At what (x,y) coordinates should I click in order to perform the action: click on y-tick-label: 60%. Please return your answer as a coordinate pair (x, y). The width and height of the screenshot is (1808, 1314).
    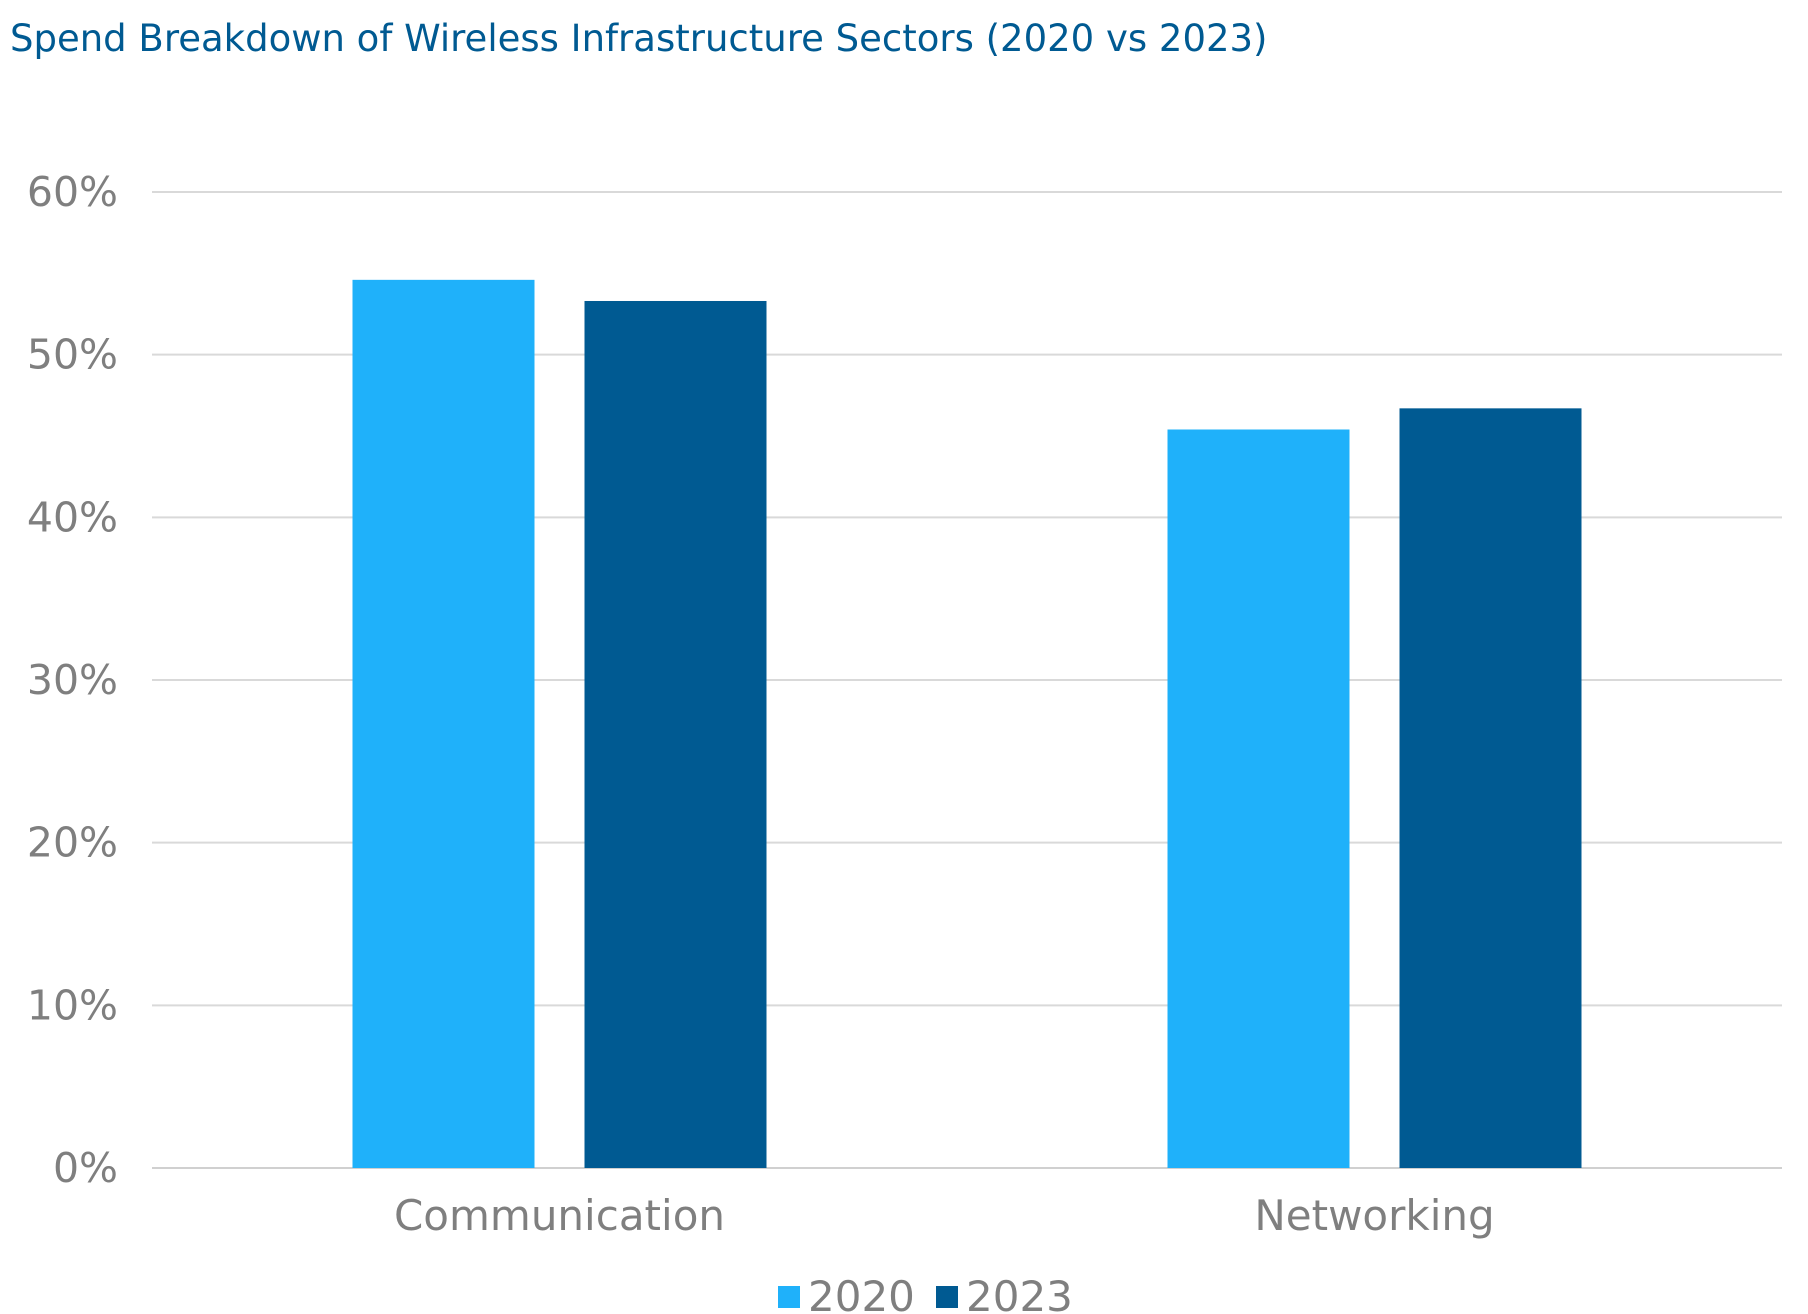
    Looking at the image, I should click on (72, 192).